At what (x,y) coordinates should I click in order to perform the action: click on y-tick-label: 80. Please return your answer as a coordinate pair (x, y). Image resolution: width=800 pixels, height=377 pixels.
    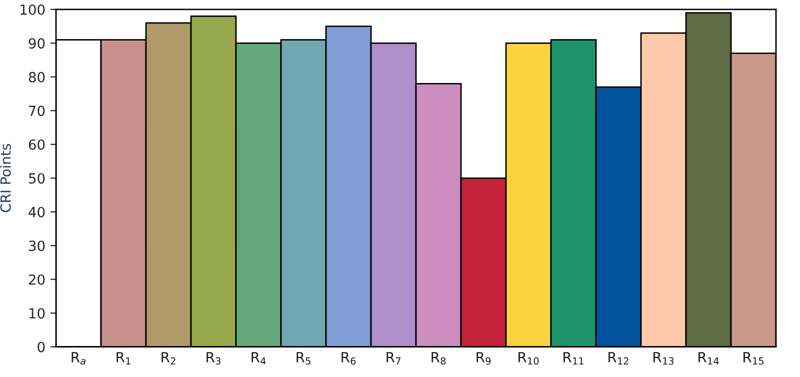
    Looking at the image, I should click on (36, 77).